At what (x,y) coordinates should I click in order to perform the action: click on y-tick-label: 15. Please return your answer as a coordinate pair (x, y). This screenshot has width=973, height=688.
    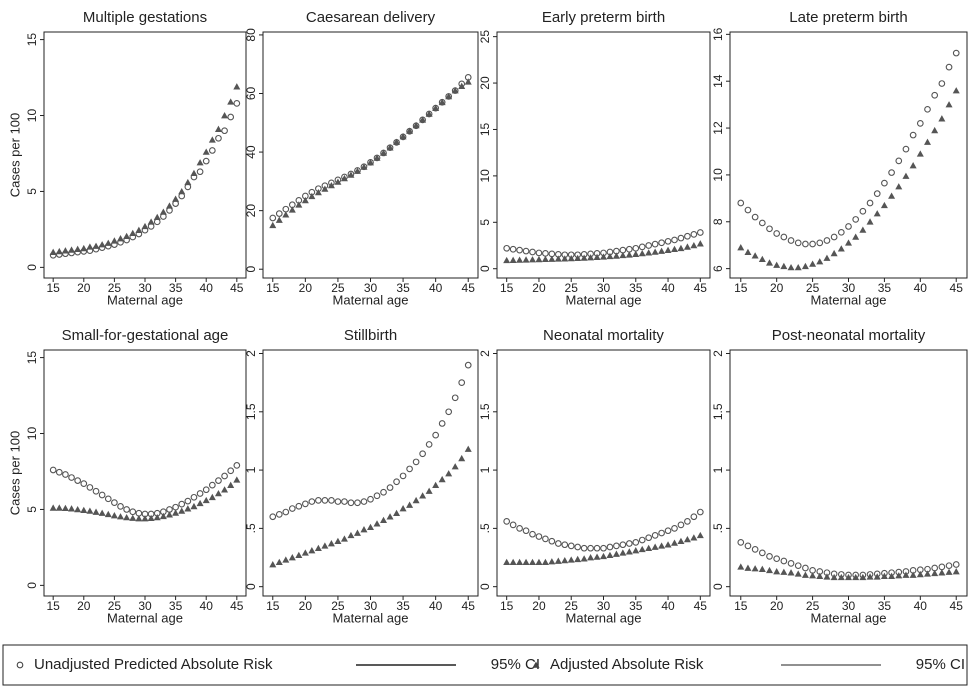
    Looking at the image, I should click on (32, 40).